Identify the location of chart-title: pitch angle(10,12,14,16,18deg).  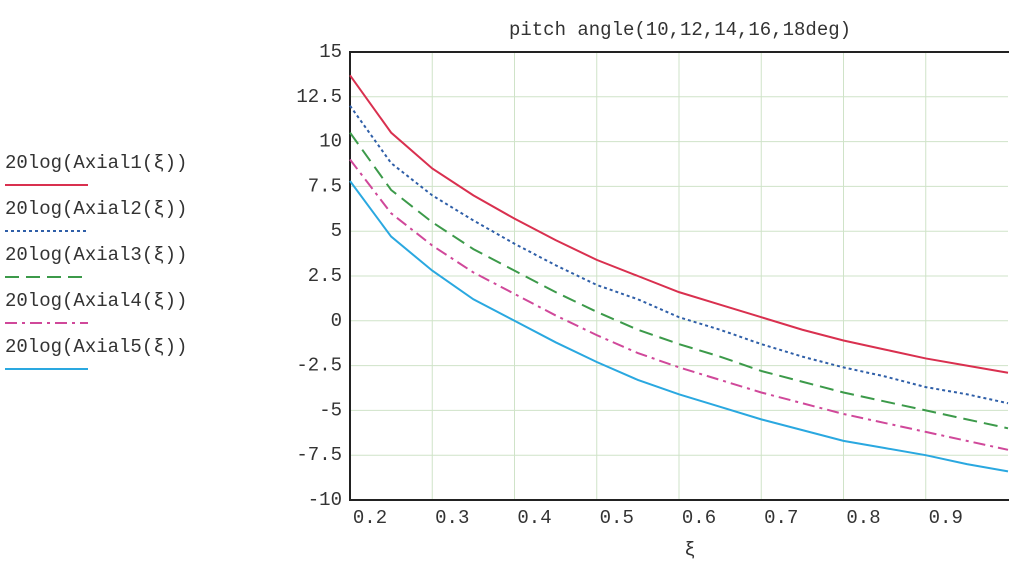
(680, 30).